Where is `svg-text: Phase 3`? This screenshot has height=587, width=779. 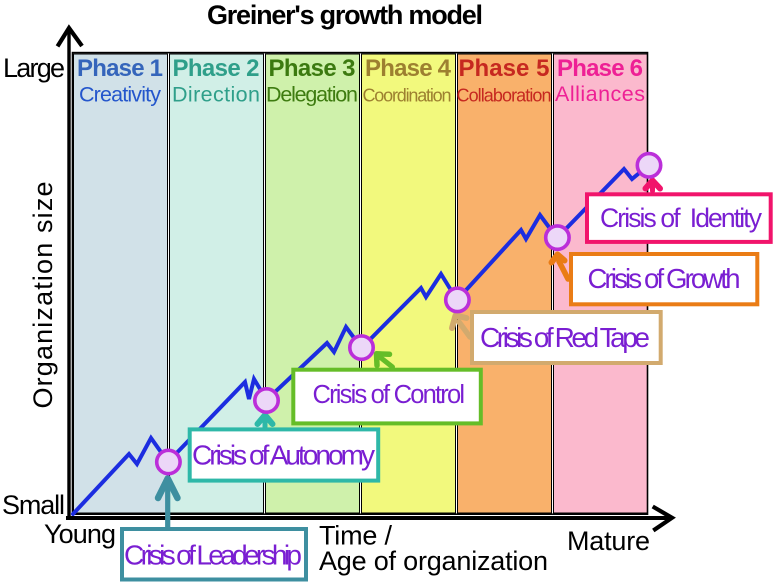
svg-text: Phase 3 is located at coordinates (312, 68).